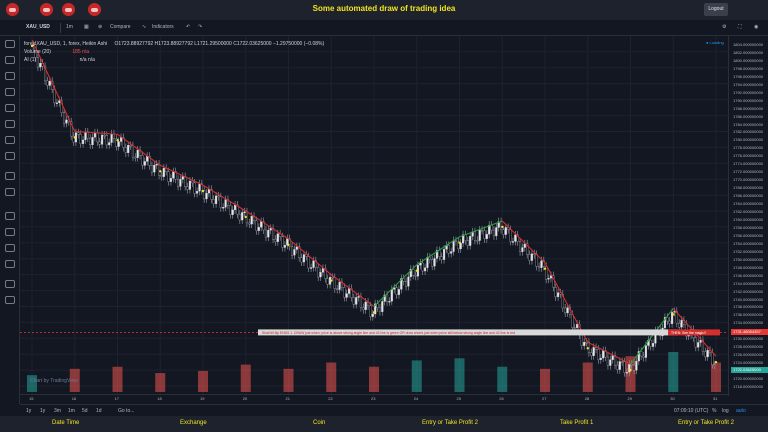 Image resolution: width=768 pixels, height=432 pixels. What do you see at coordinates (144, 27) in the screenshot?
I see `indicators-icon: ∿` at bounding box center [144, 27].